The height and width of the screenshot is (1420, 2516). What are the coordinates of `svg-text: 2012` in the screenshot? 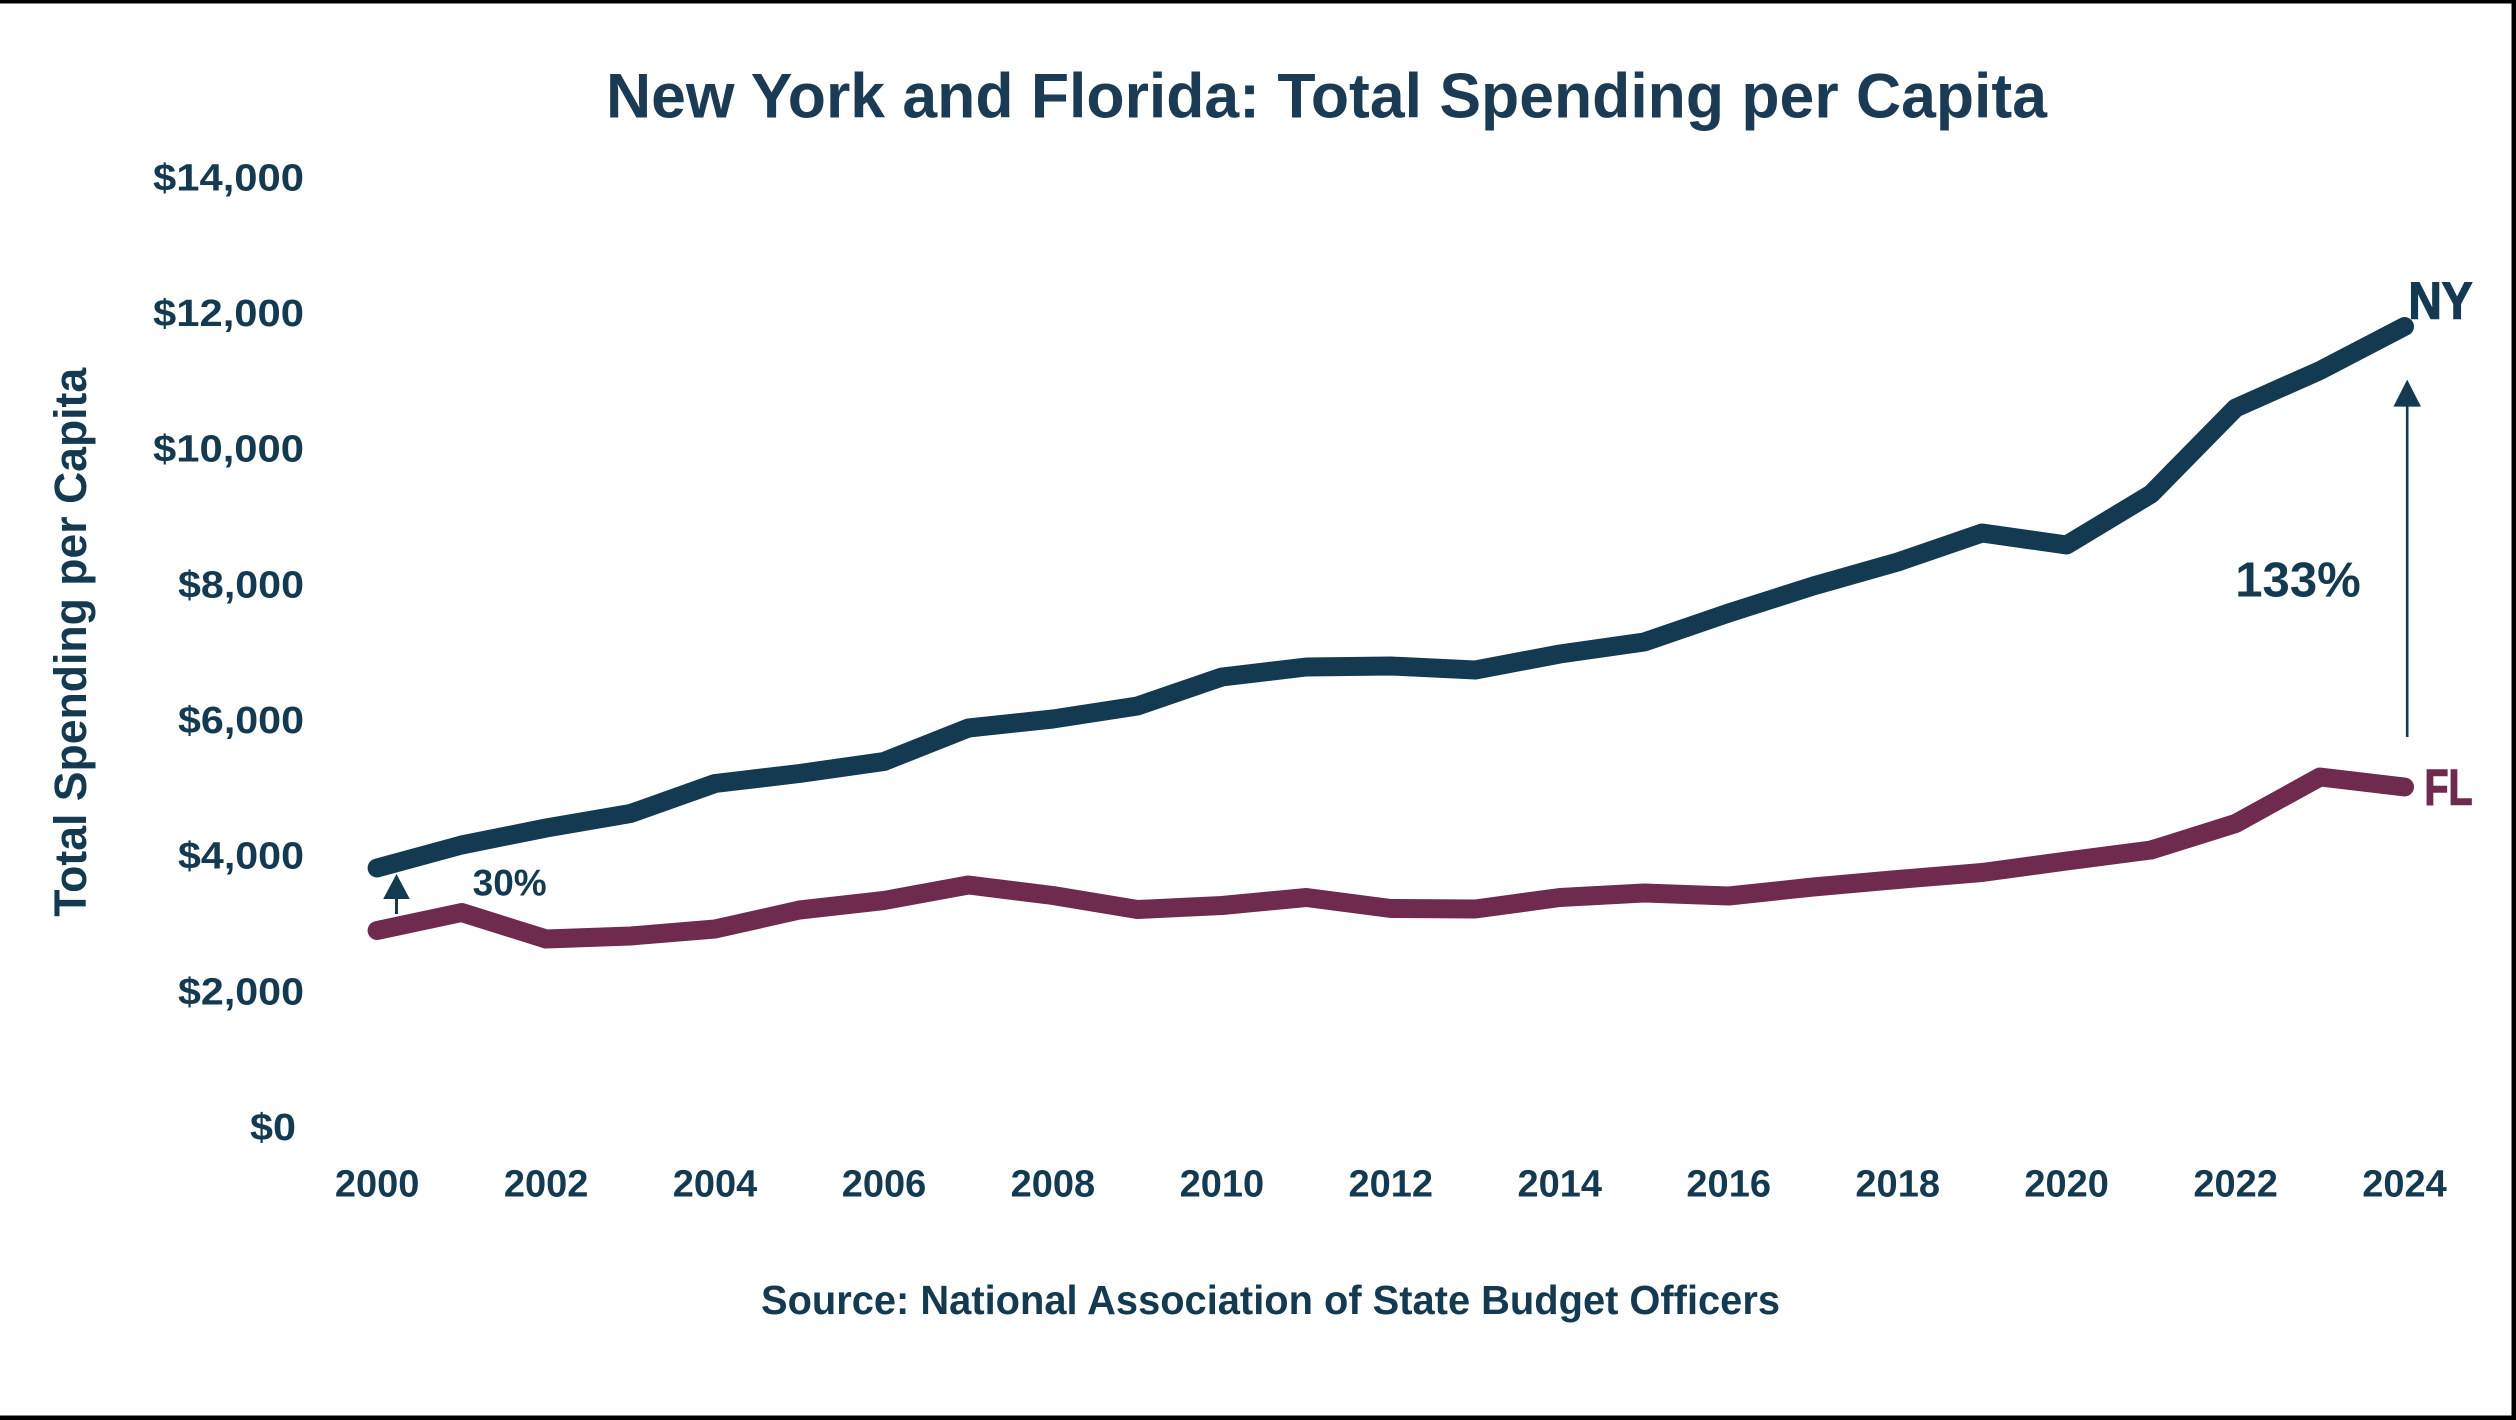 It's located at (1391, 1185).